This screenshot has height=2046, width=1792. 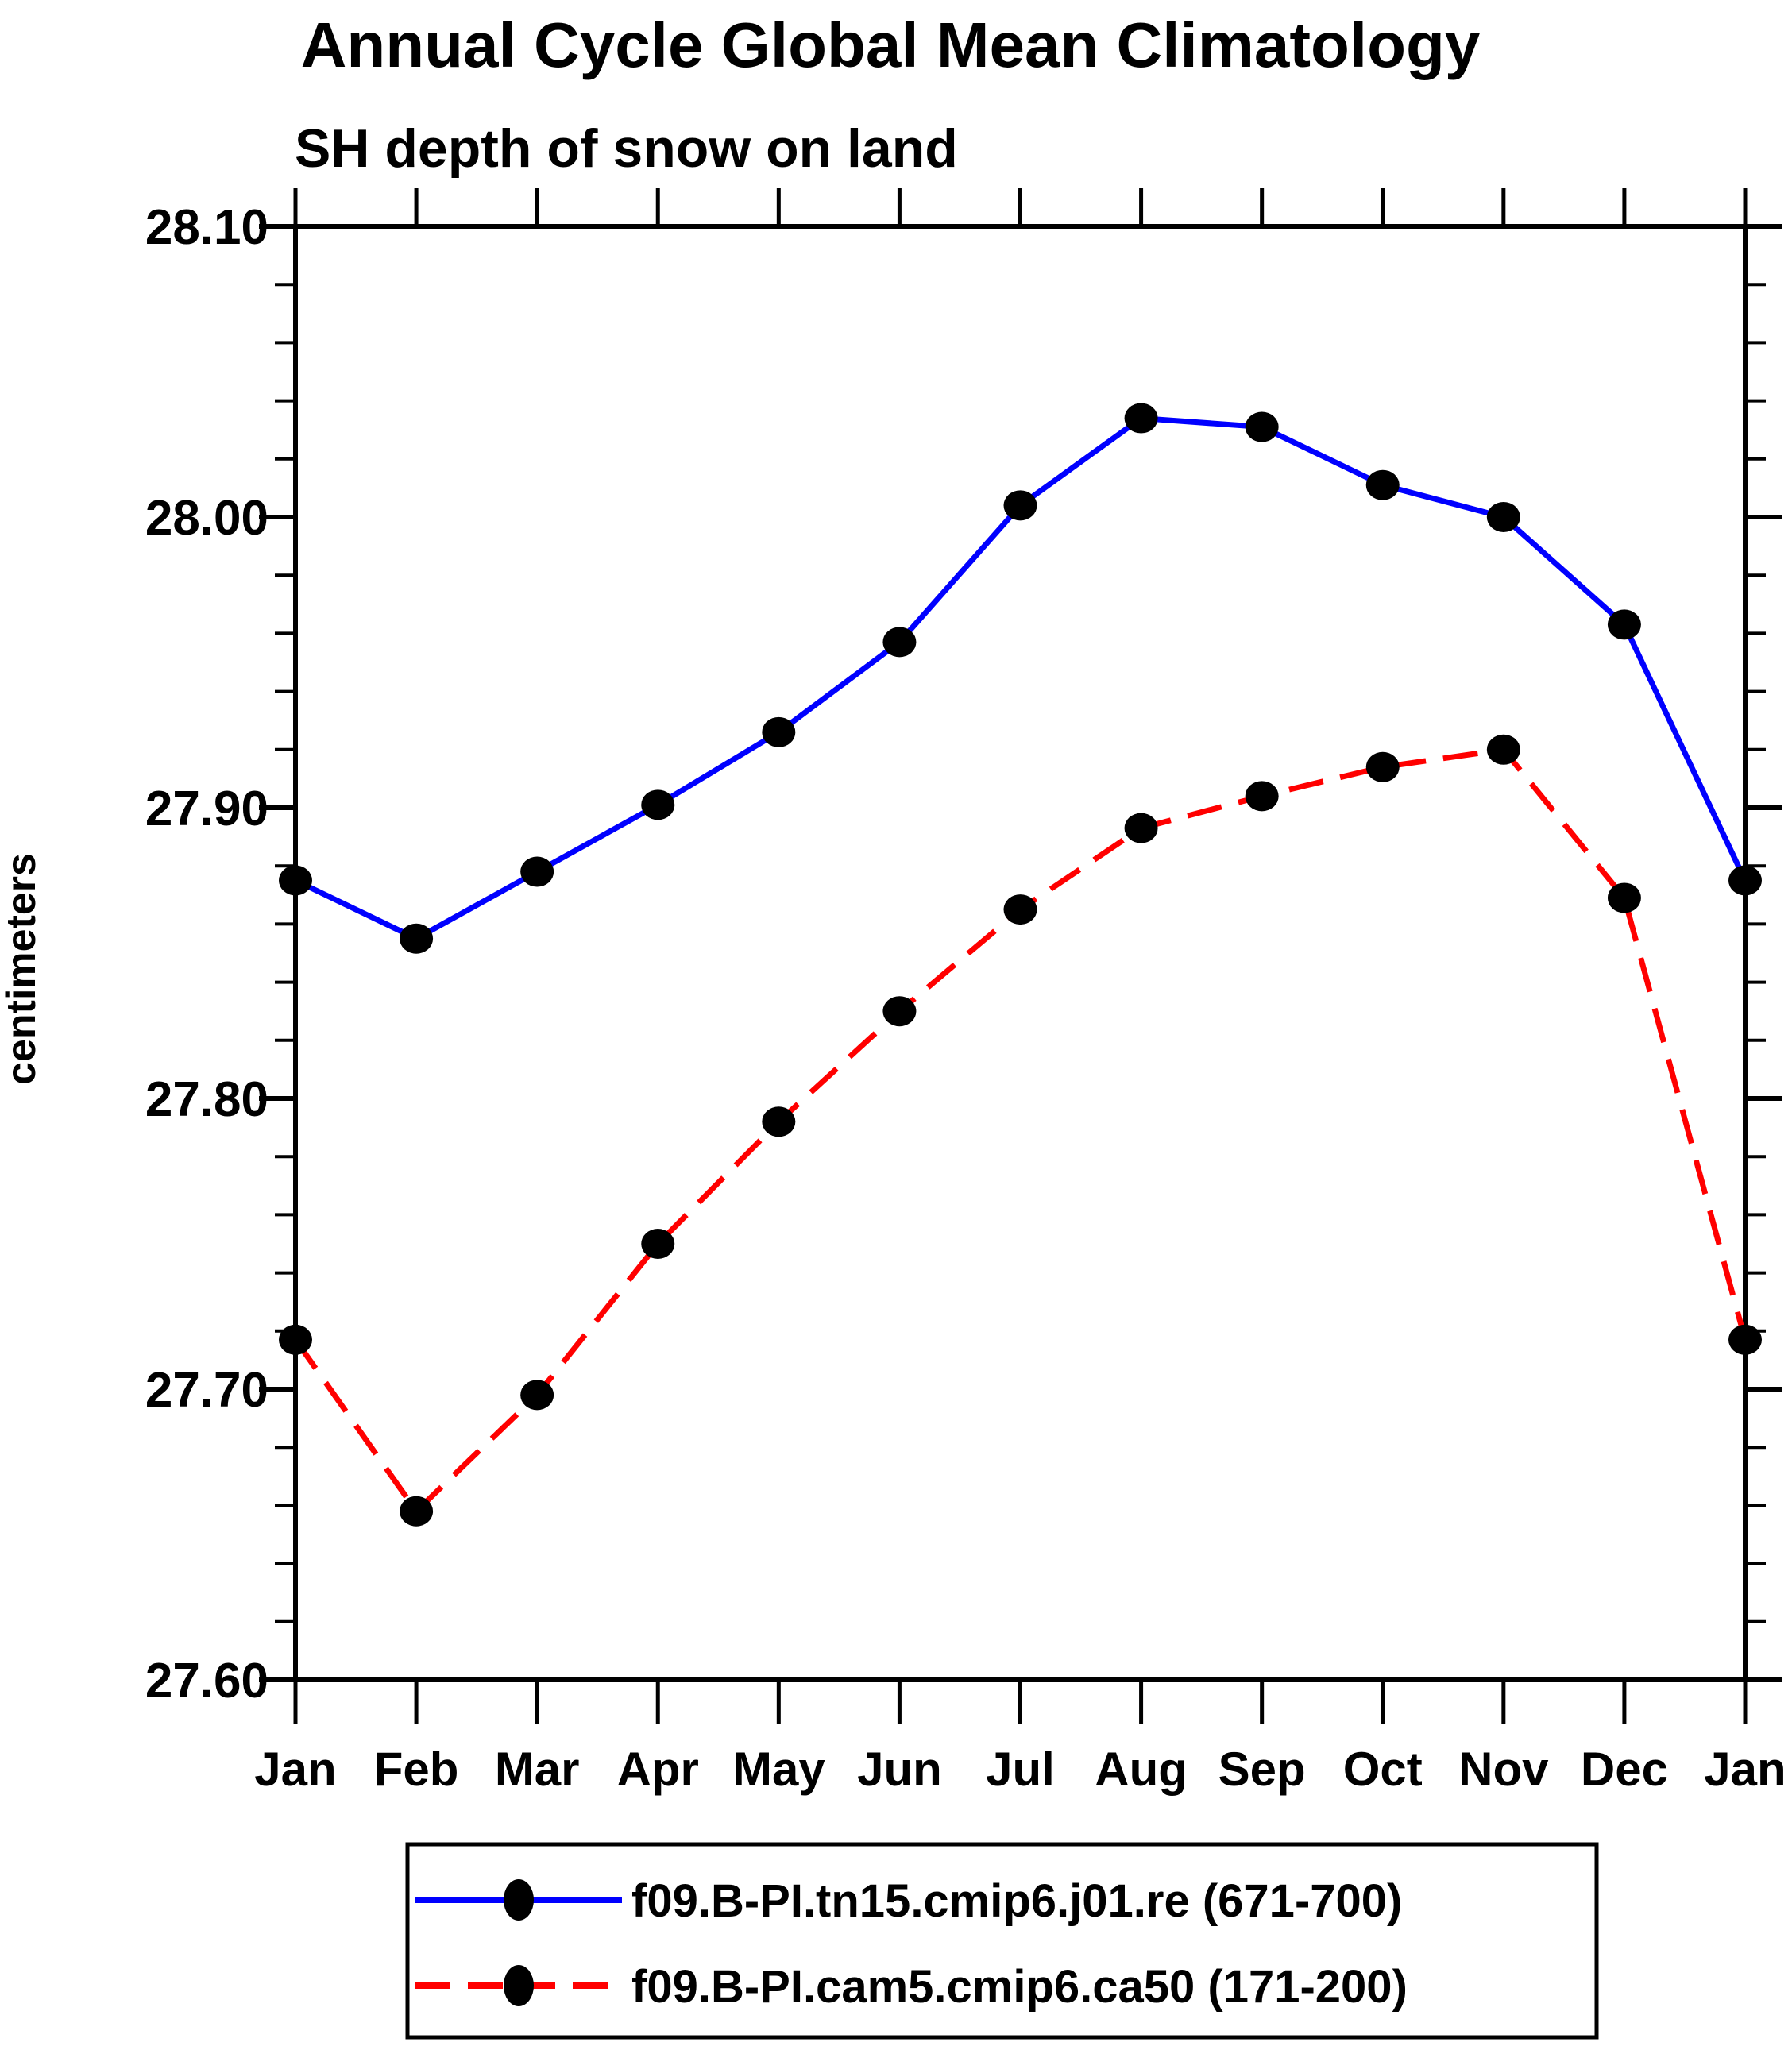 I want to click on x-tick-label: Apr, so click(x=658, y=1769).